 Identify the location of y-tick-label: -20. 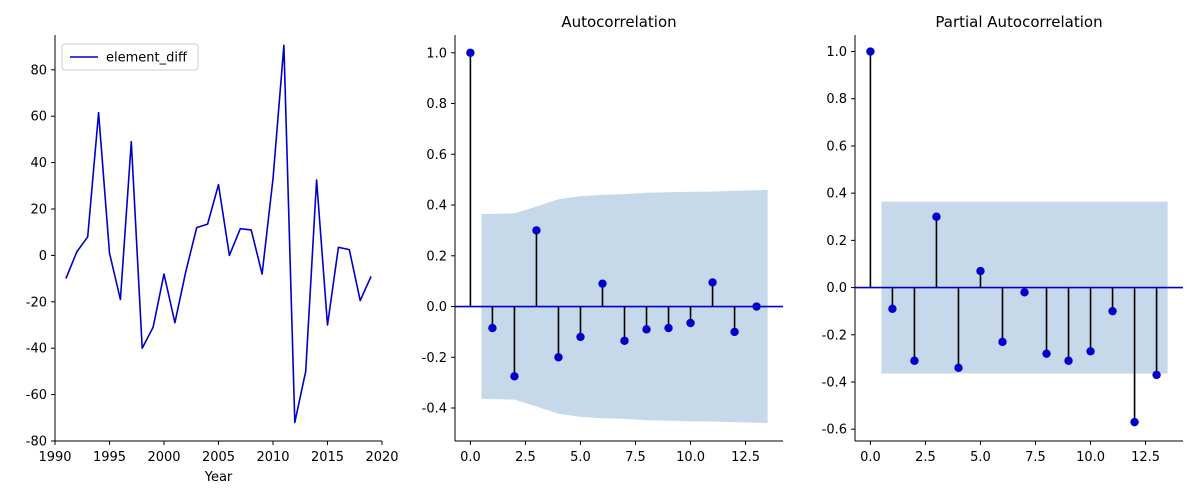
(36, 302).